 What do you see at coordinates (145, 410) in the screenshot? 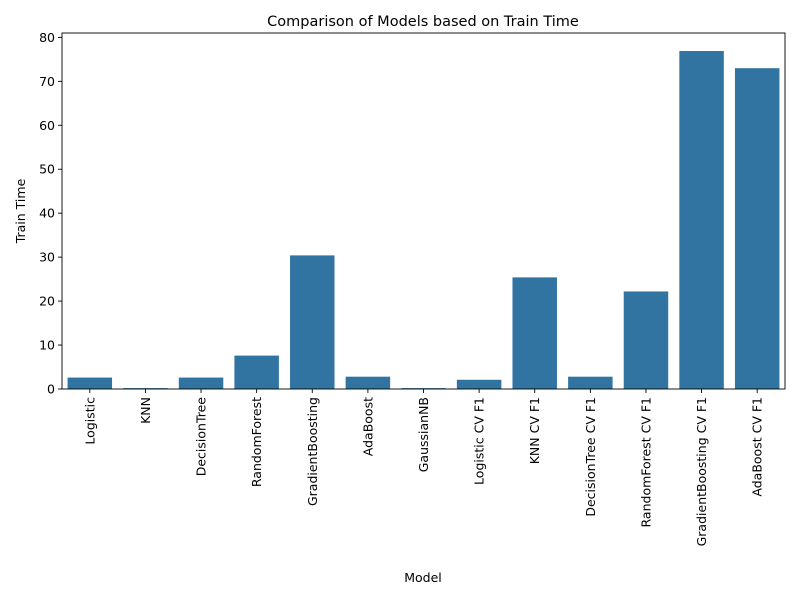
I see `x-tick-label: KNN` at bounding box center [145, 410].